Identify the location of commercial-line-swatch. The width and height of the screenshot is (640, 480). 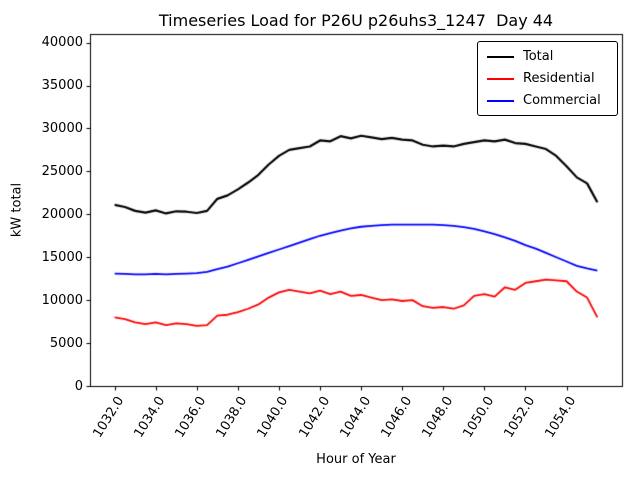
(500, 100).